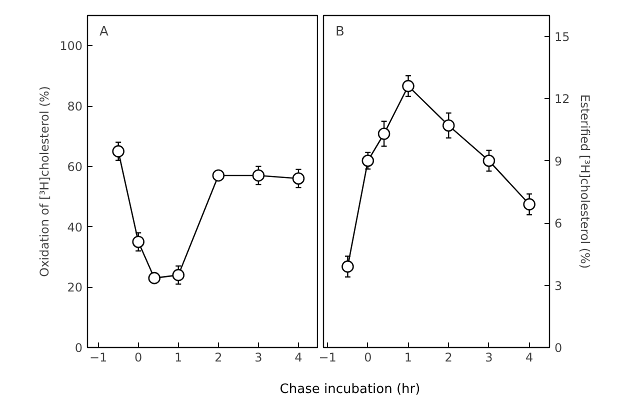 This screenshot has height=406, width=620. I want to click on y-tick-label: 3, so click(558, 285).